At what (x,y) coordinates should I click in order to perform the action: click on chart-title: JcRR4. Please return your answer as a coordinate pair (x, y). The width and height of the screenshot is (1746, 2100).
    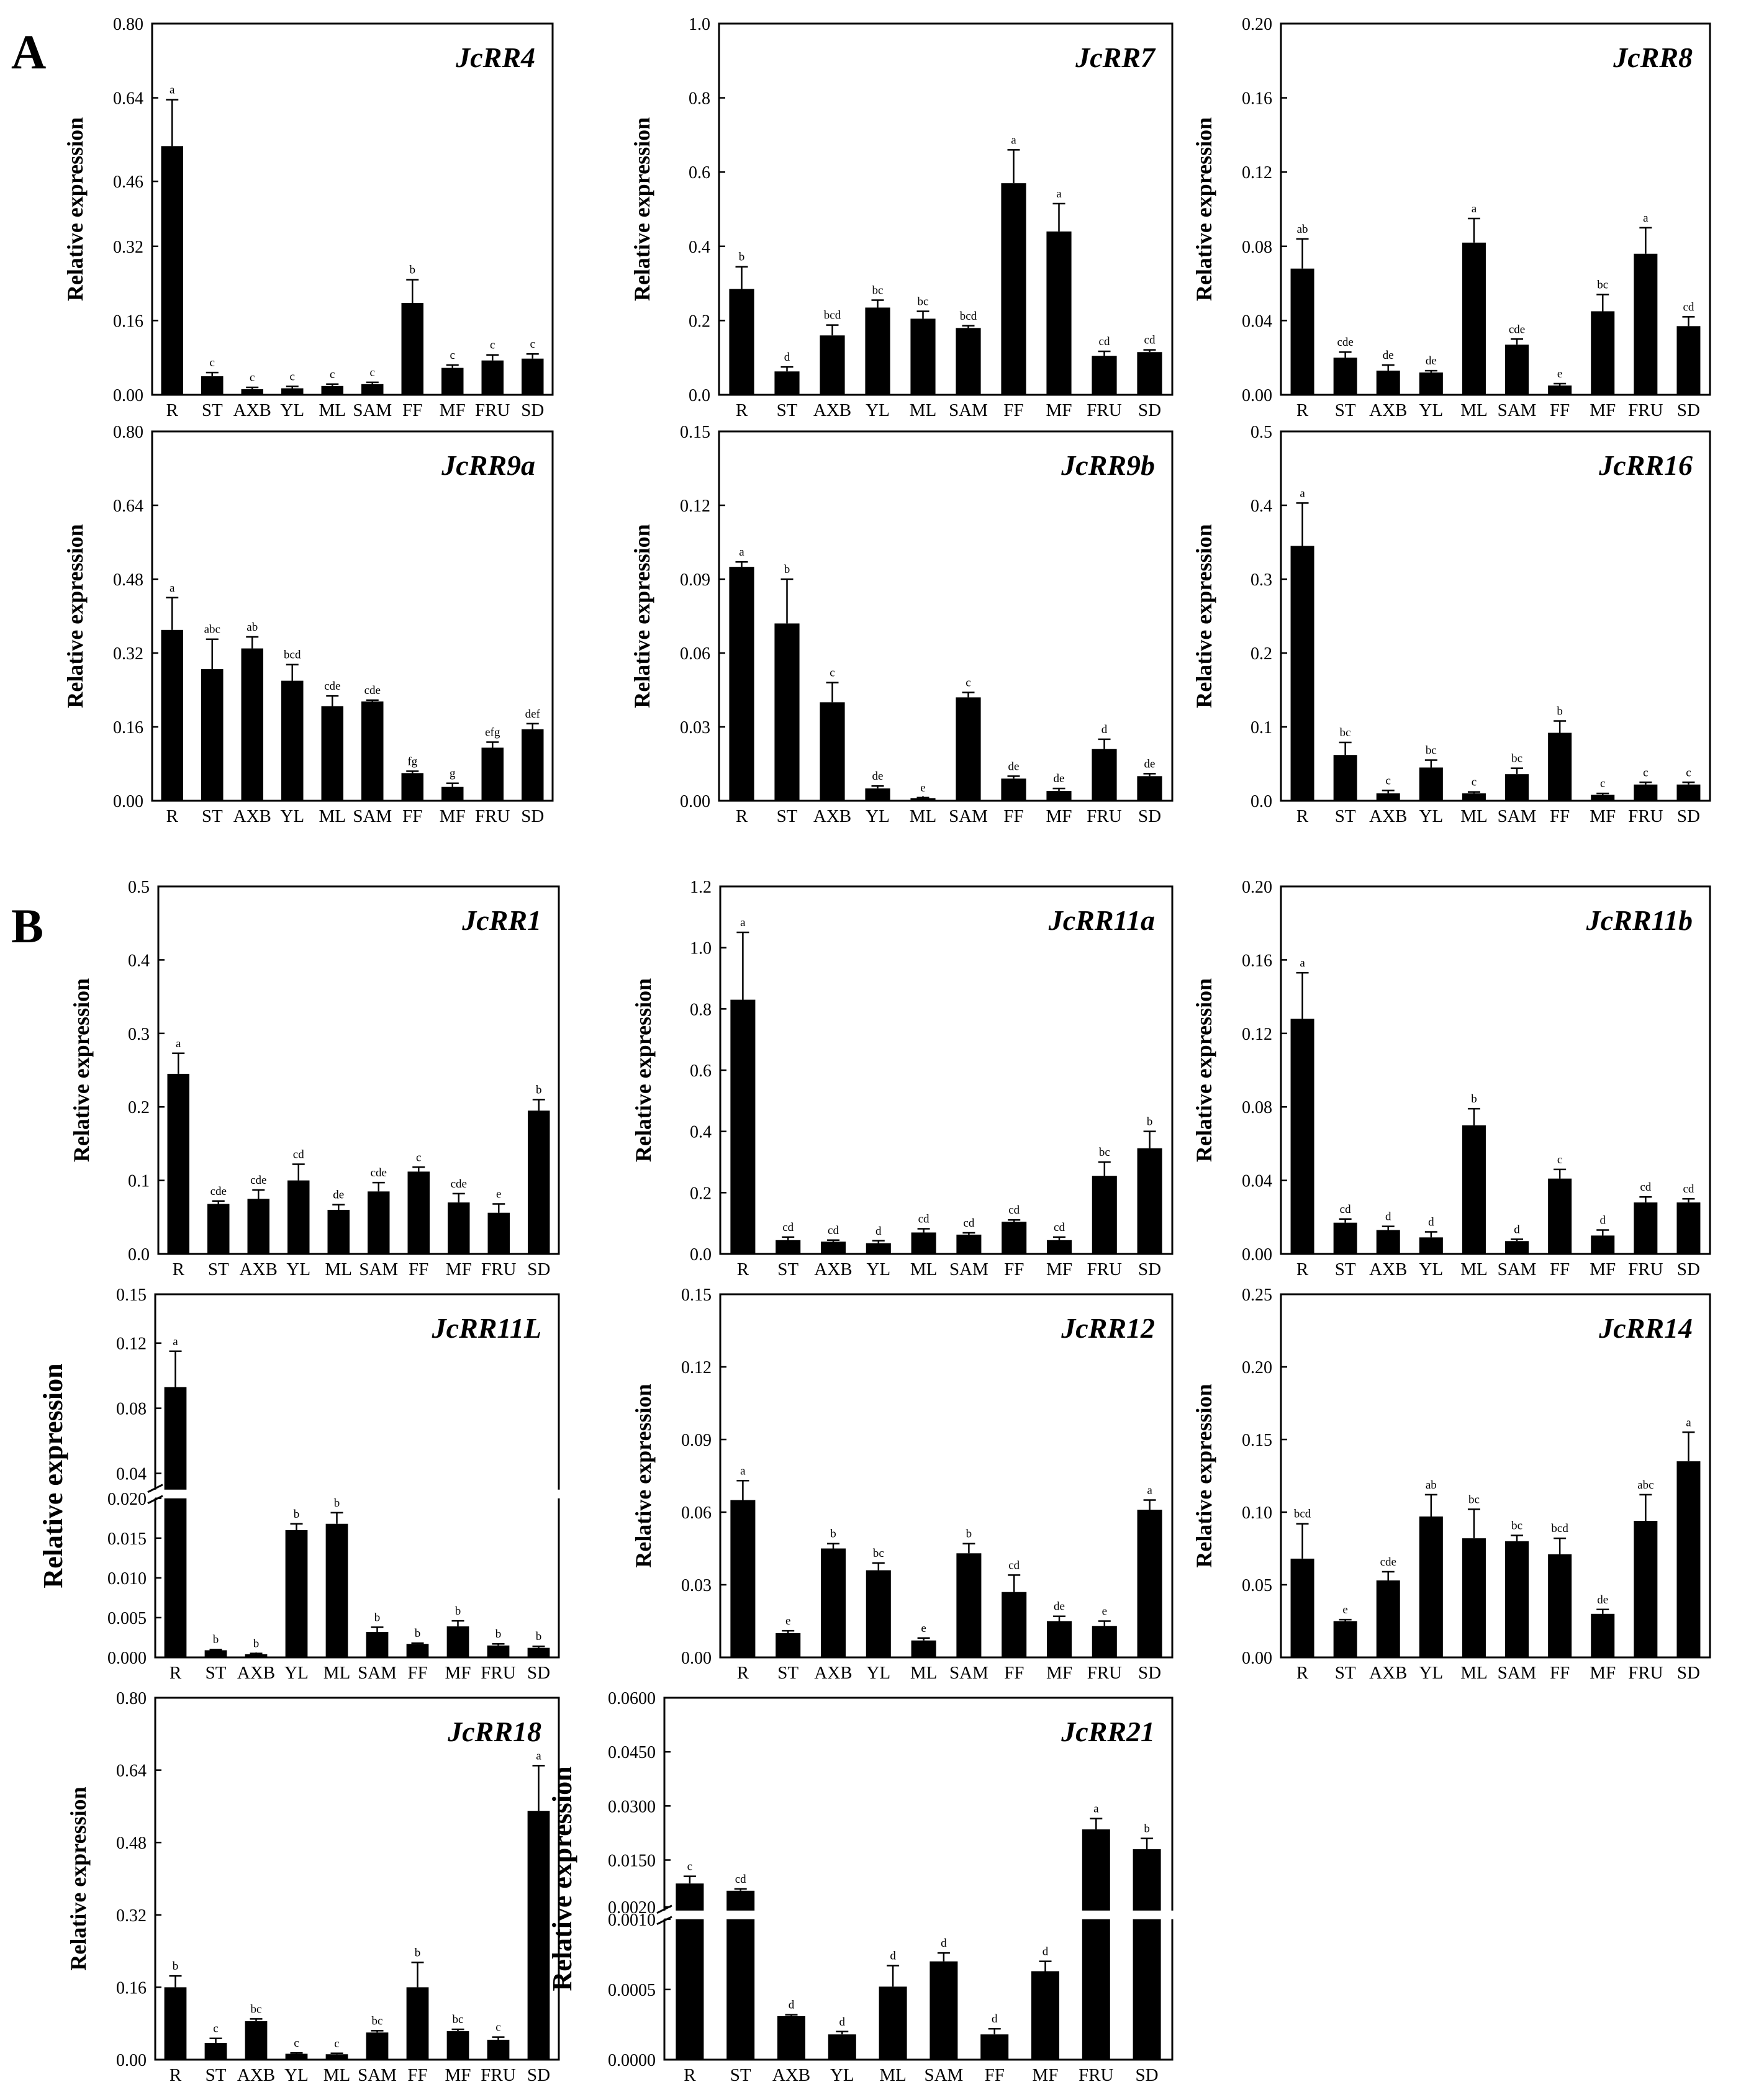
    Looking at the image, I should click on (495, 58).